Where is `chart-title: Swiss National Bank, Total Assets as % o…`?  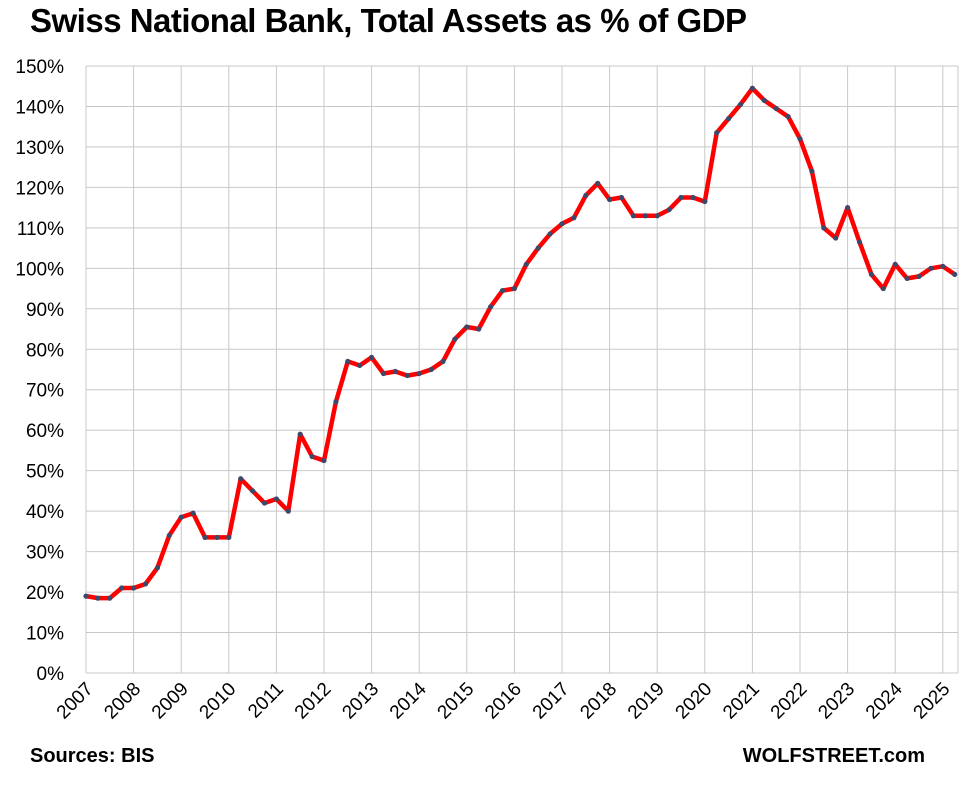
chart-title: Swiss National Bank, Total Assets as % o… is located at coordinates (388, 20).